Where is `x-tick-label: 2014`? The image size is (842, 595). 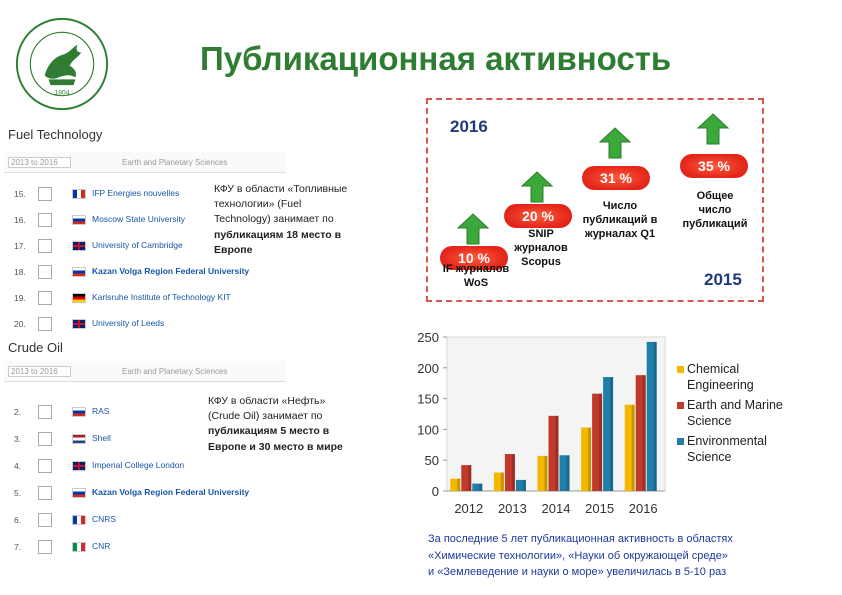 x-tick-label: 2014 is located at coordinates (556, 508).